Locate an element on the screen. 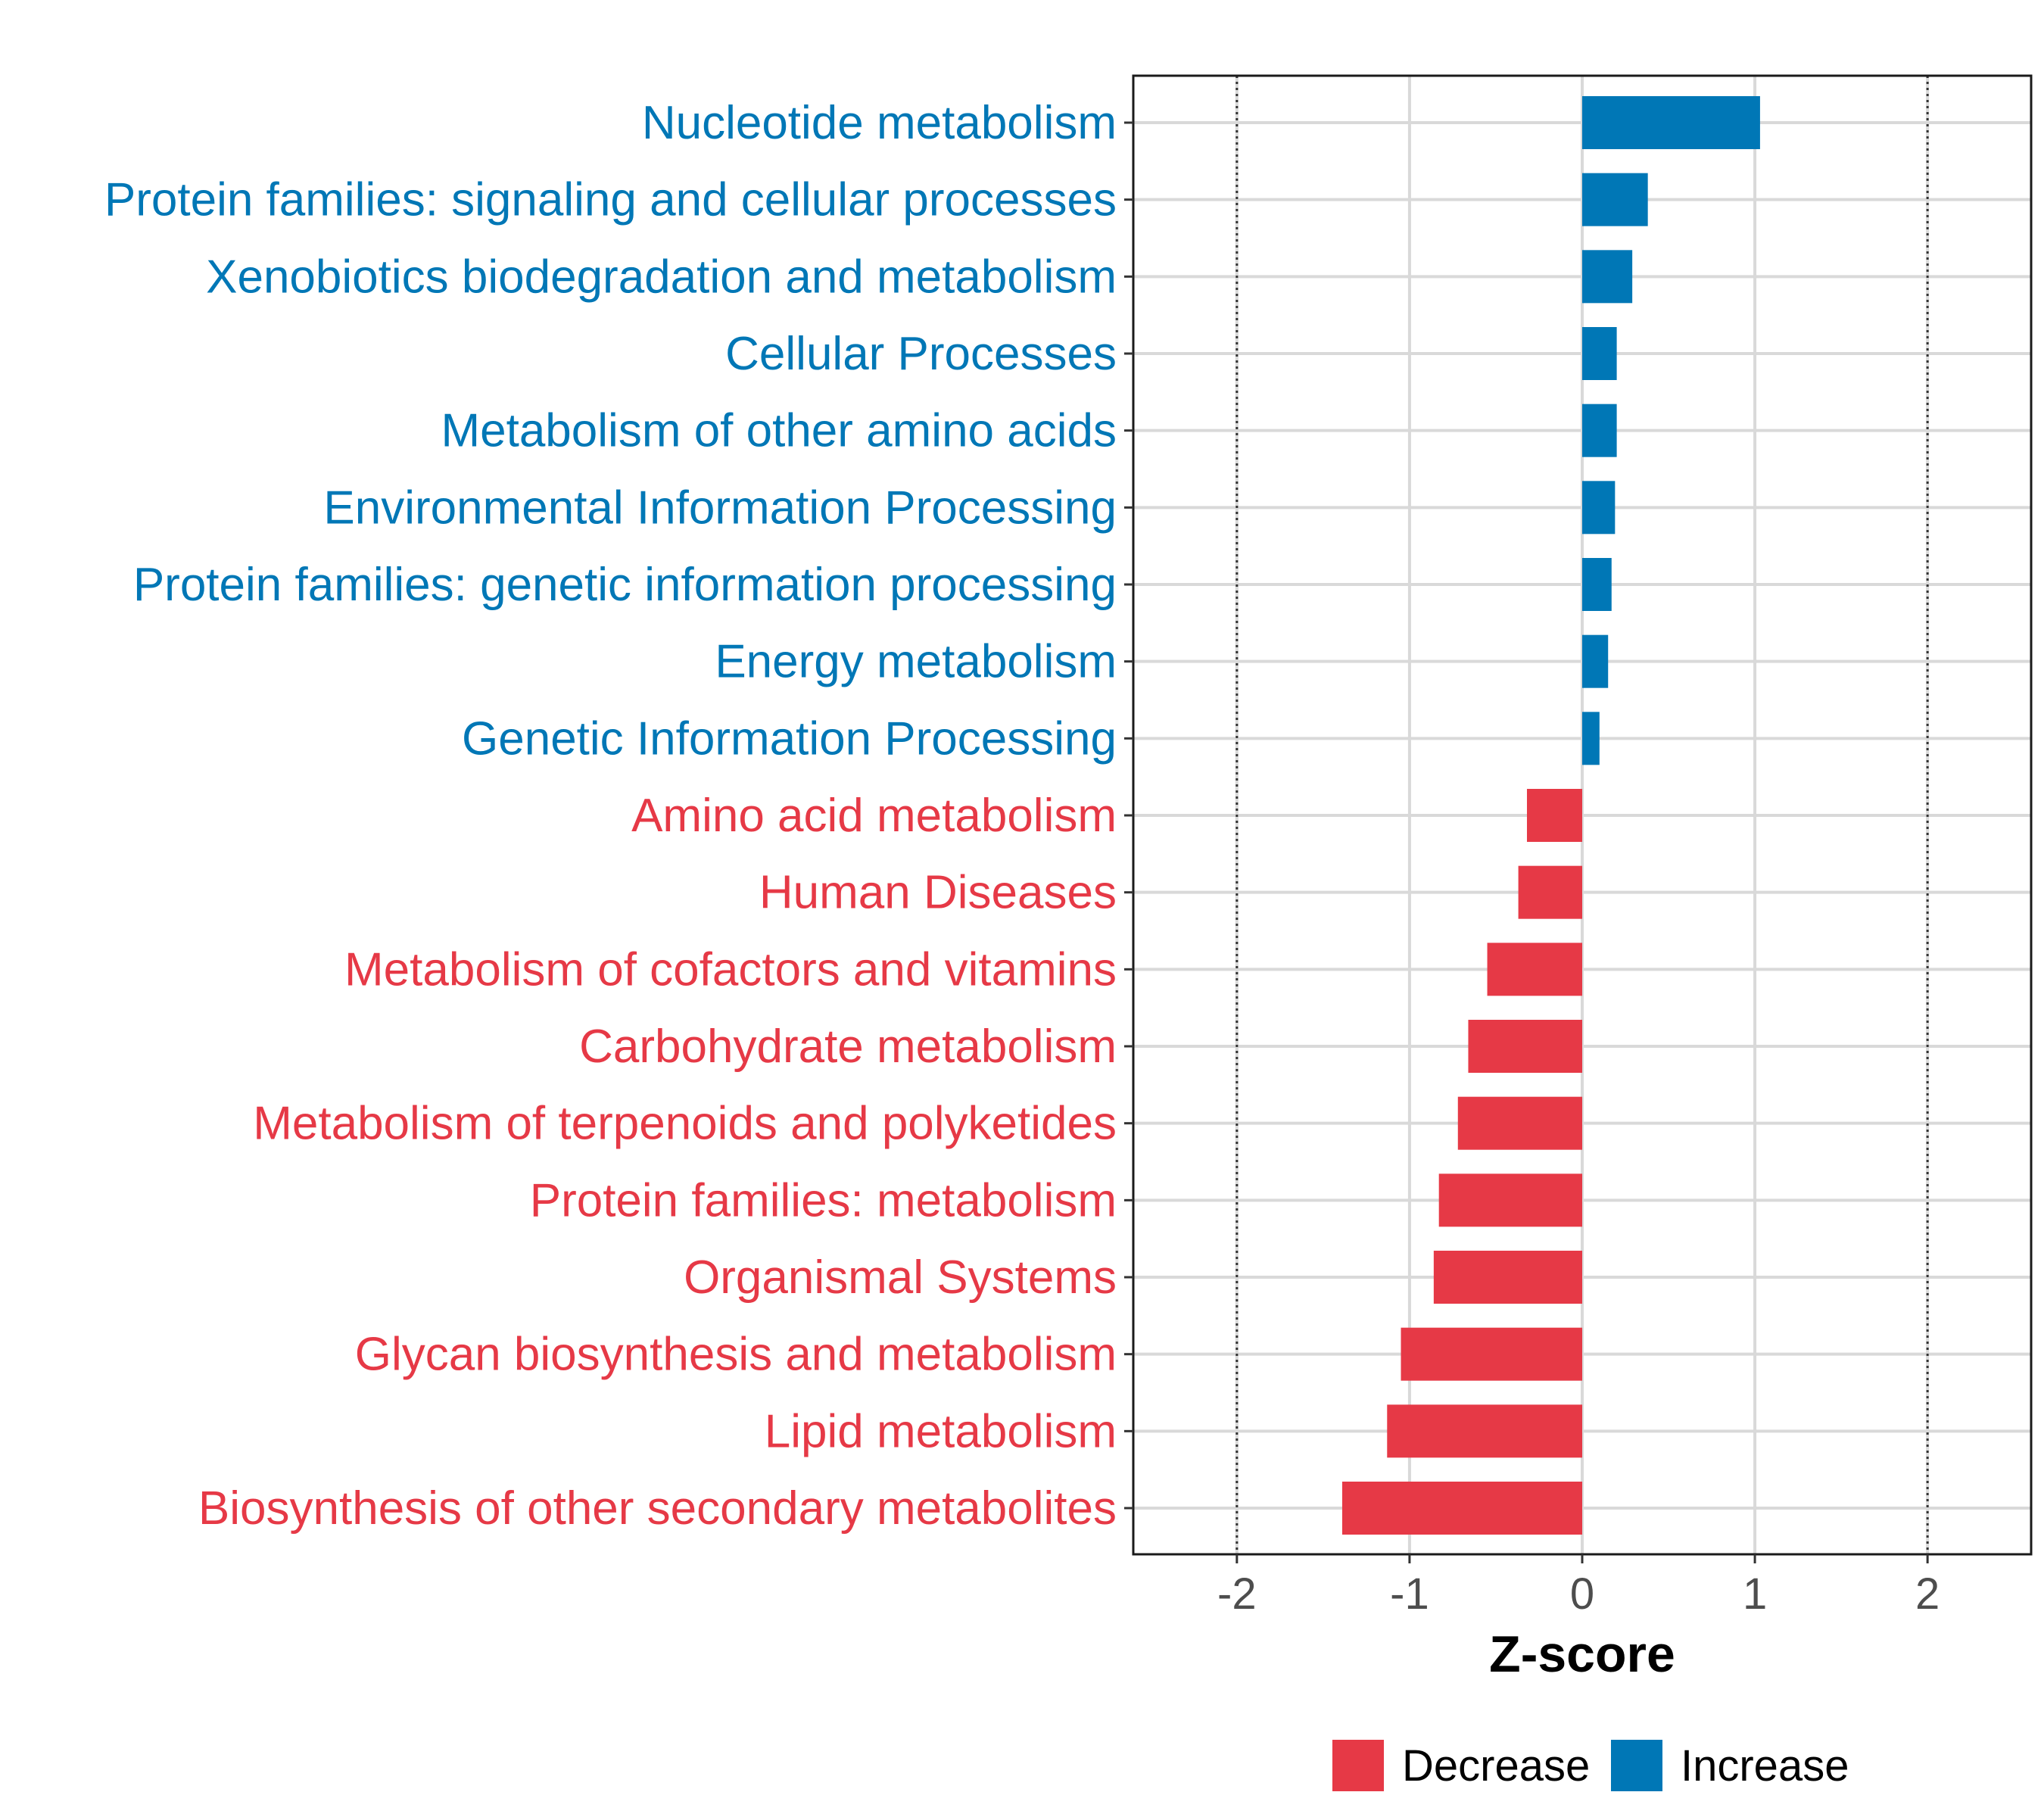  category-label: Nucleotide metabolism is located at coordinates (879, 123).